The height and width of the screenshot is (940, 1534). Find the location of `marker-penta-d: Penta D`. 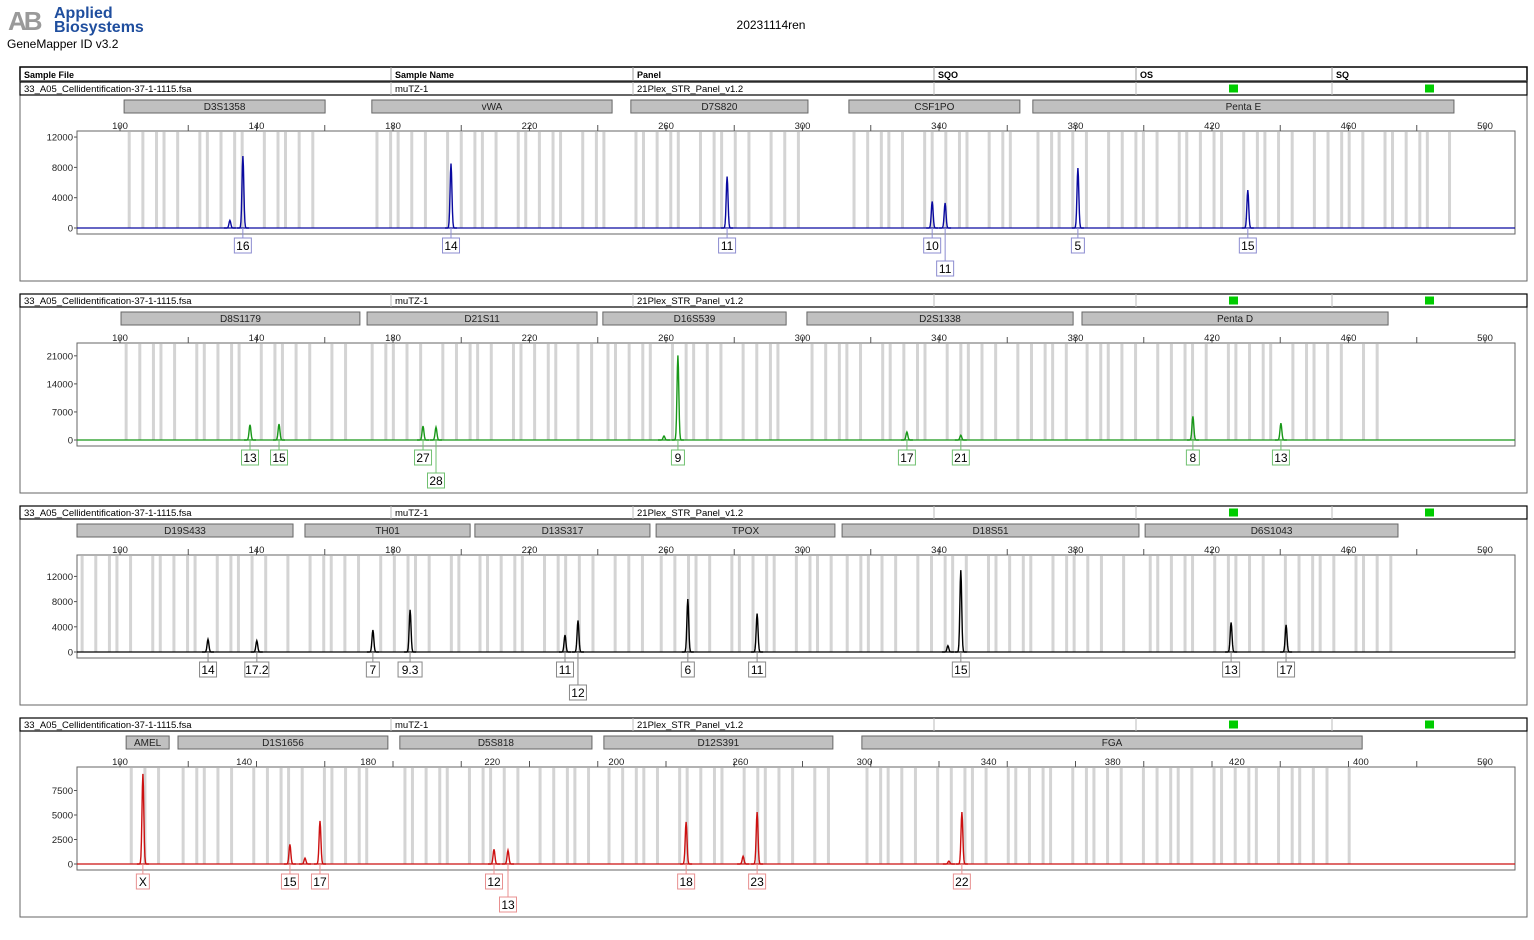

marker-penta-d: Penta D is located at coordinates (1235, 318).